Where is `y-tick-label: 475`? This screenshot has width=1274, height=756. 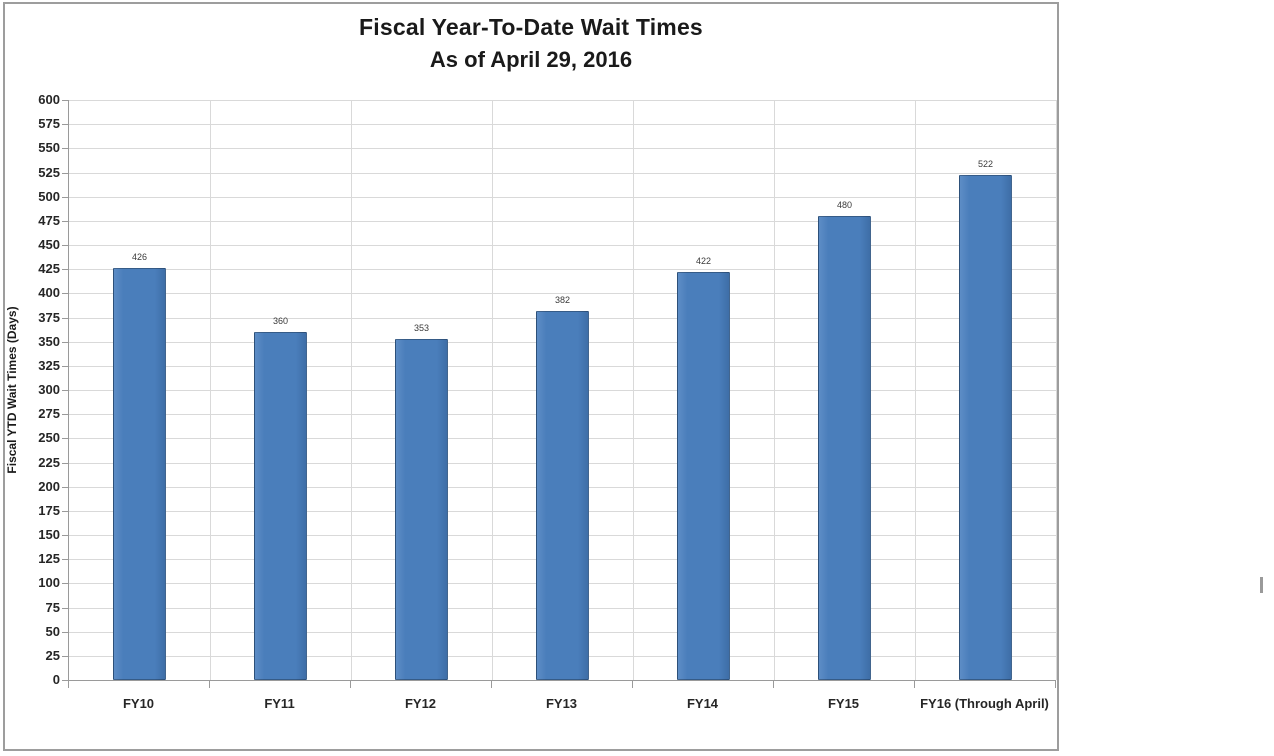 y-tick-label: 475 is located at coordinates (49, 220).